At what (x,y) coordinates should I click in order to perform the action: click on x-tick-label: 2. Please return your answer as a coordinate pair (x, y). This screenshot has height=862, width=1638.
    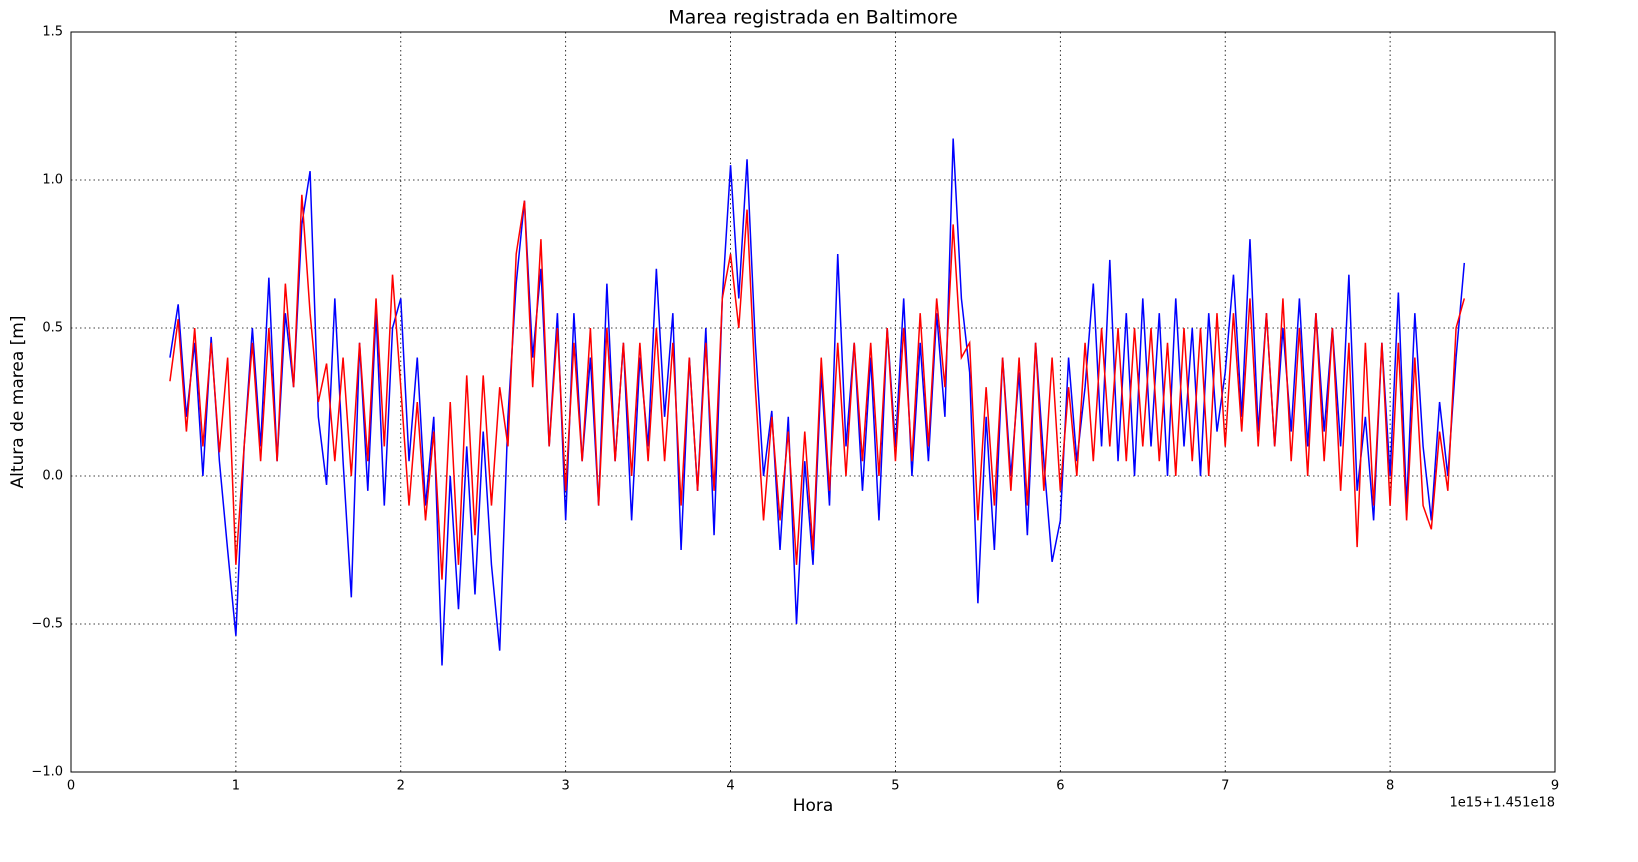
    Looking at the image, I should click on (401, 786).